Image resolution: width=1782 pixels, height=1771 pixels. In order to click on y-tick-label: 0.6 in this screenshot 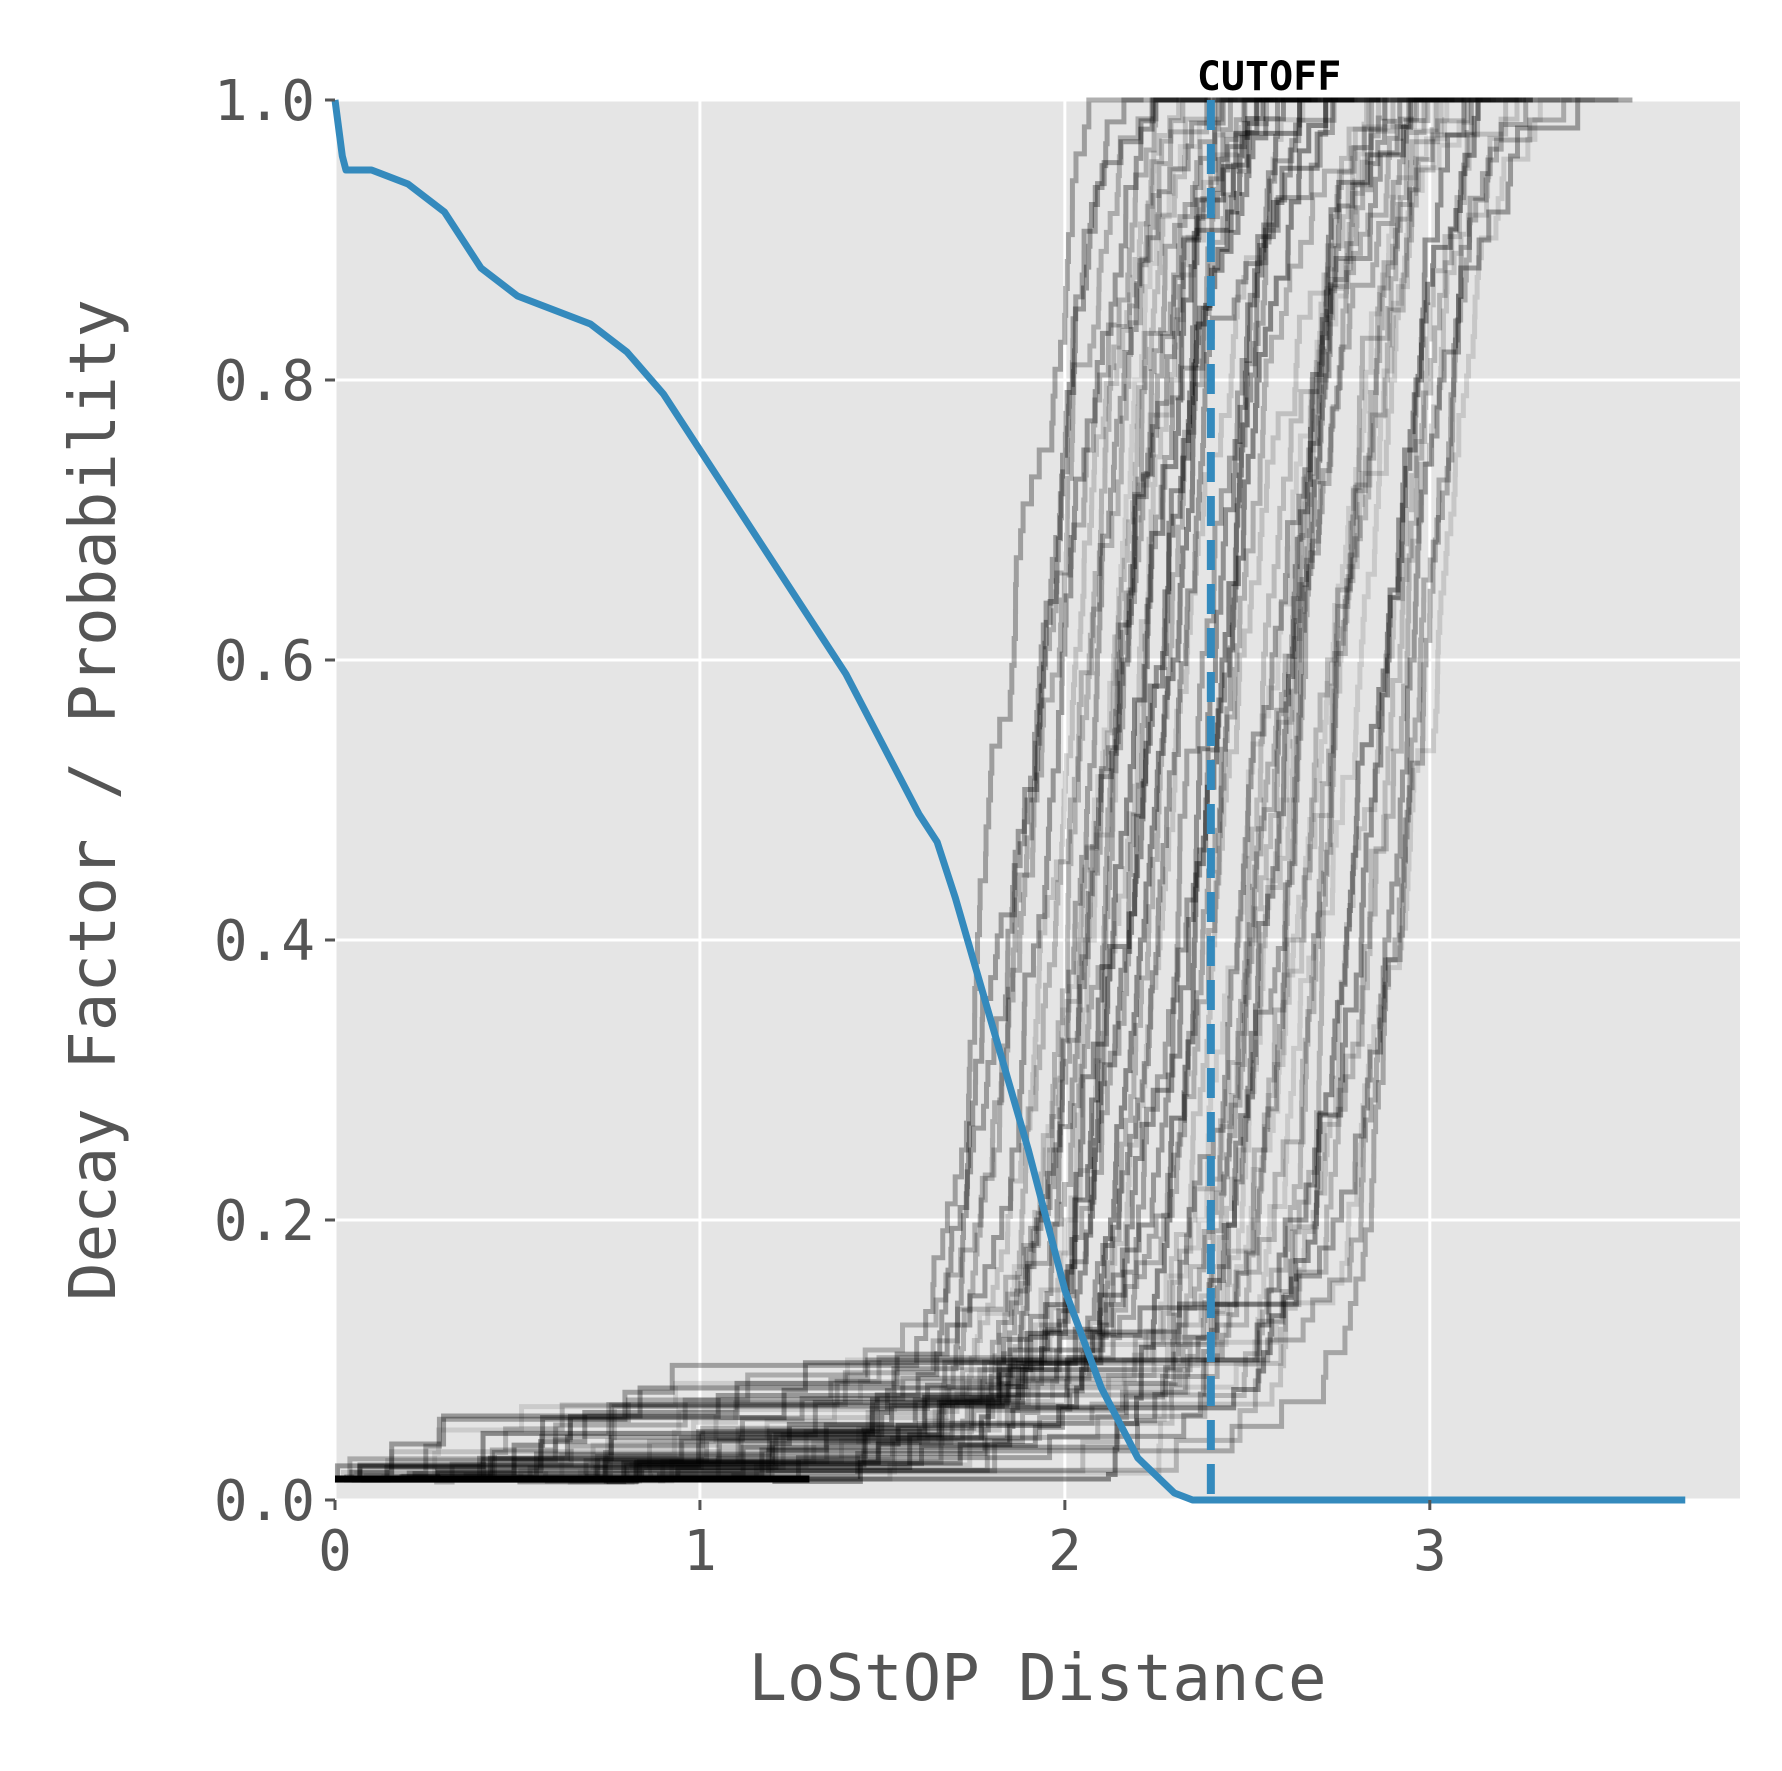, I will do `click(264, 661)`.